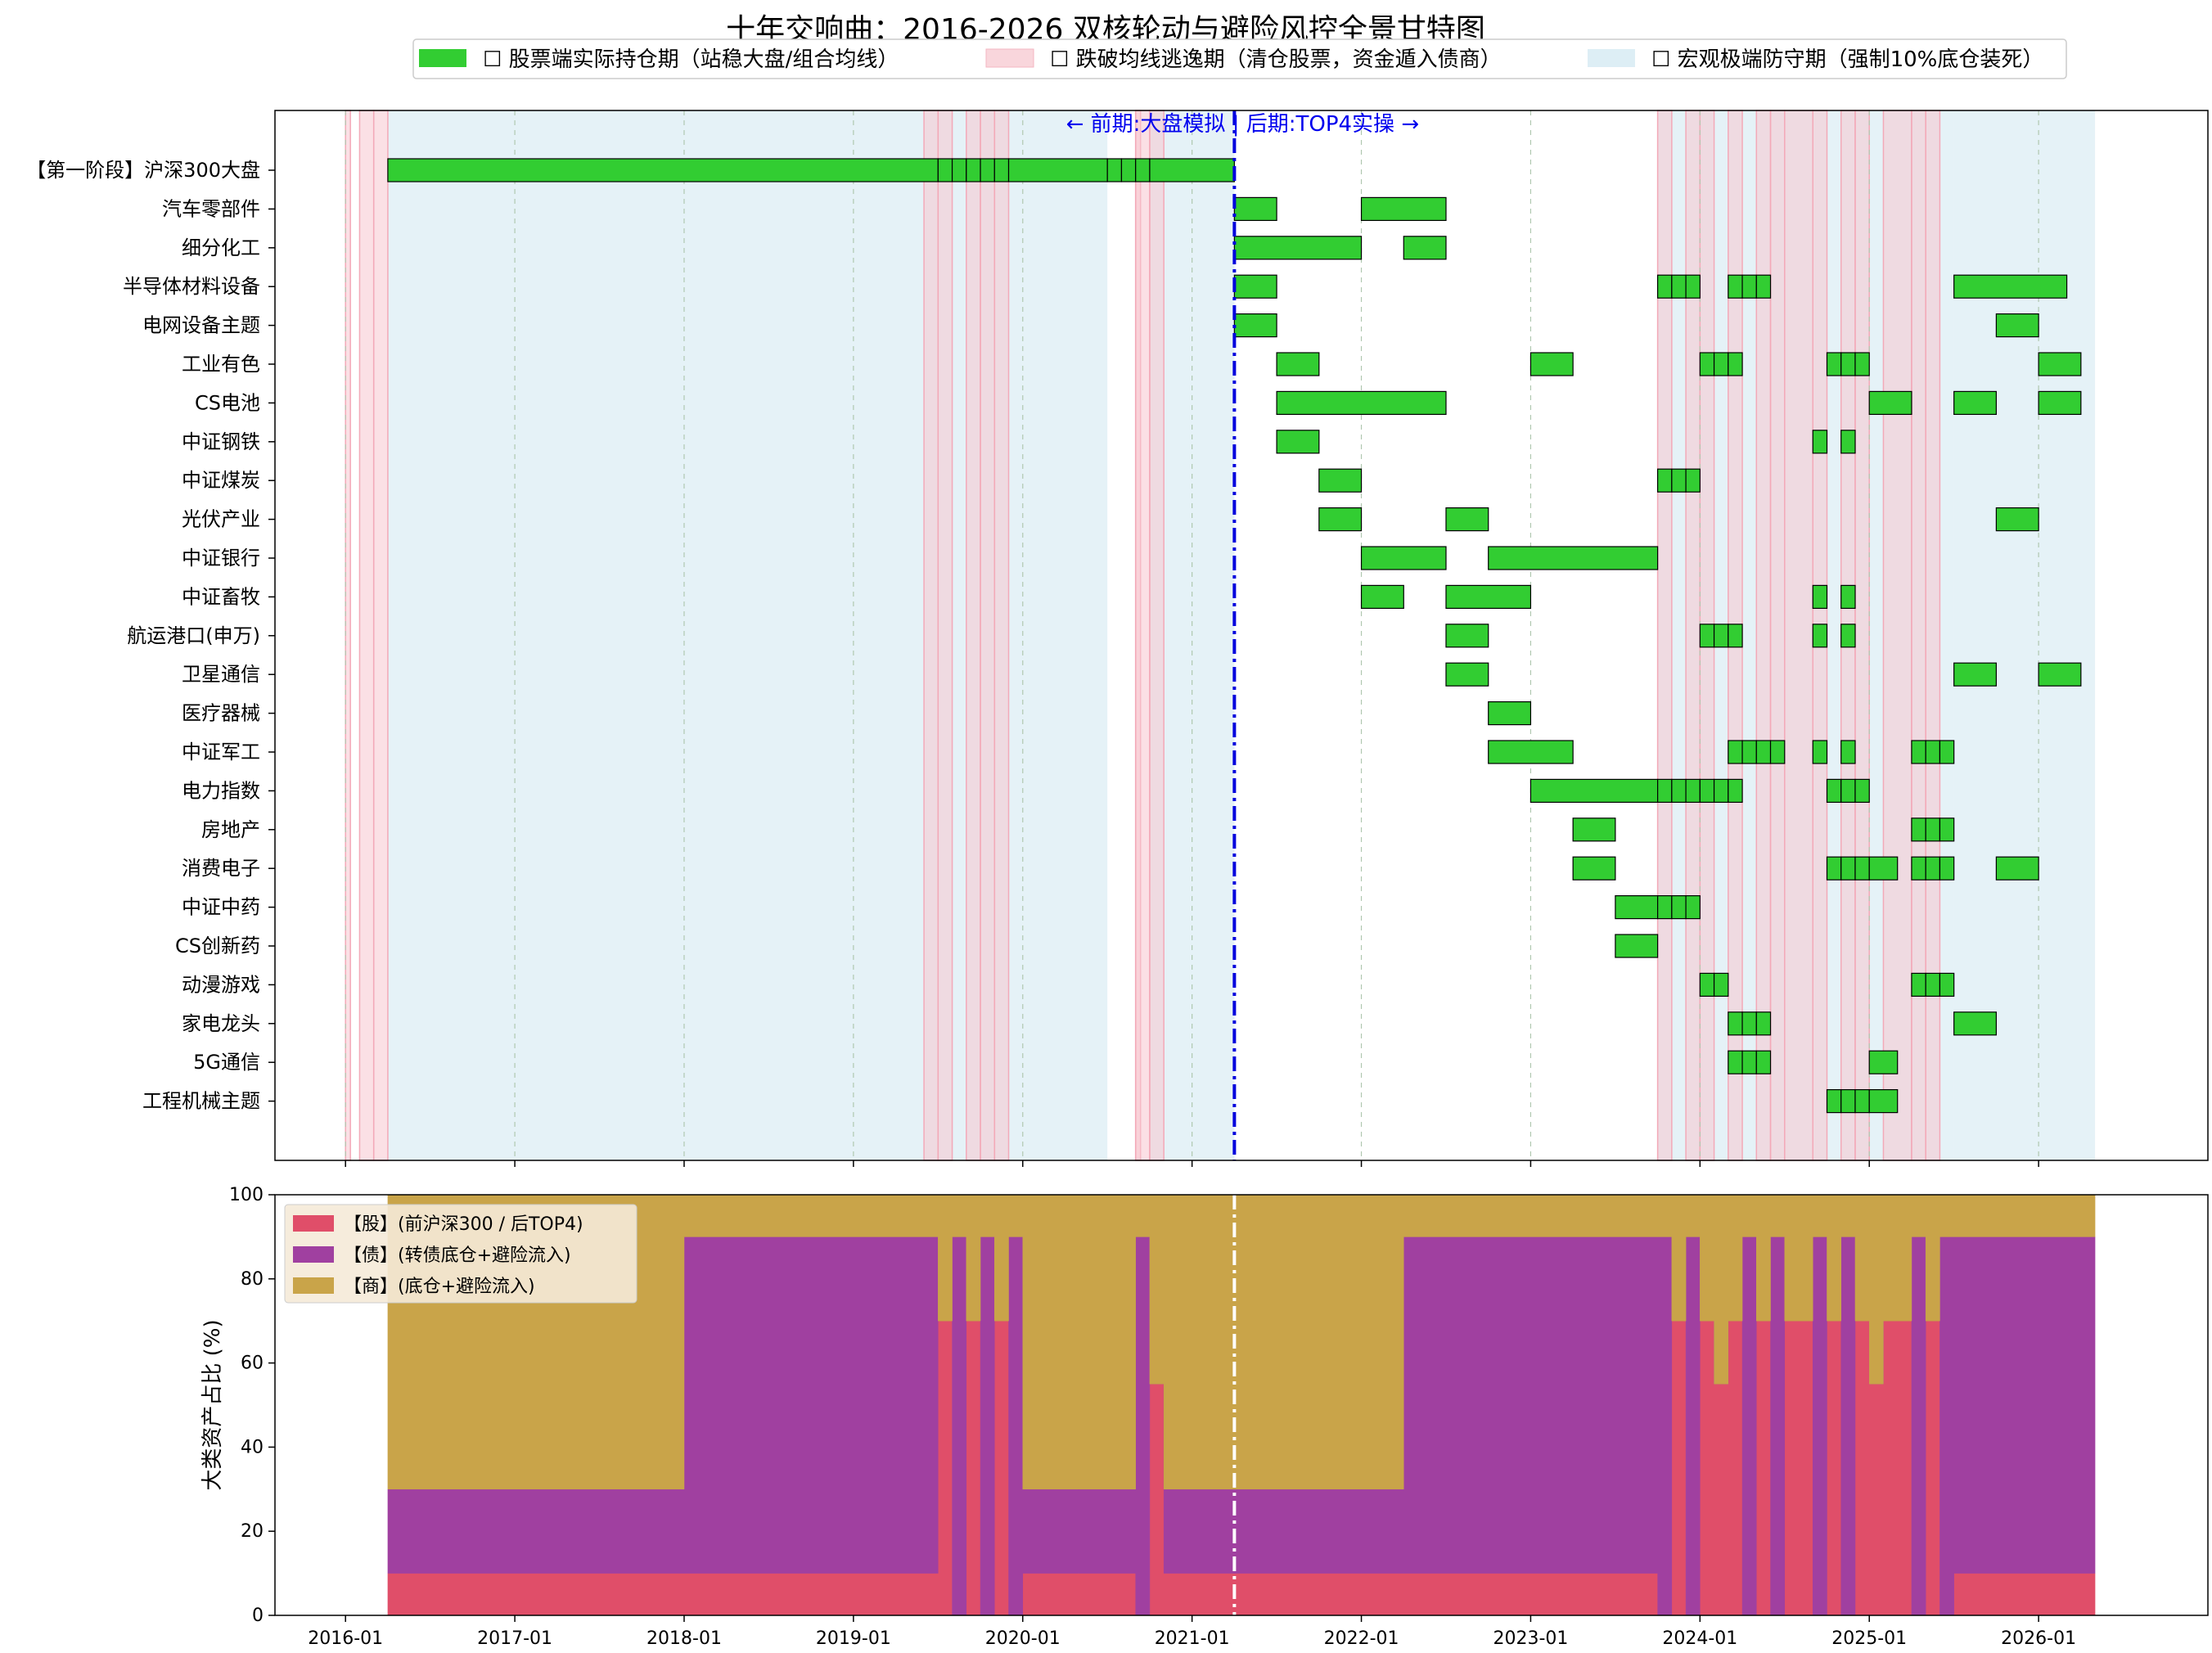 Image resolution: width=2212 pixels, height=1653 pixels. What do you see at coordinates (1611, 58) in the screenshot?
I see `legend-defense-swatch` at bounding box center [1611, 58].